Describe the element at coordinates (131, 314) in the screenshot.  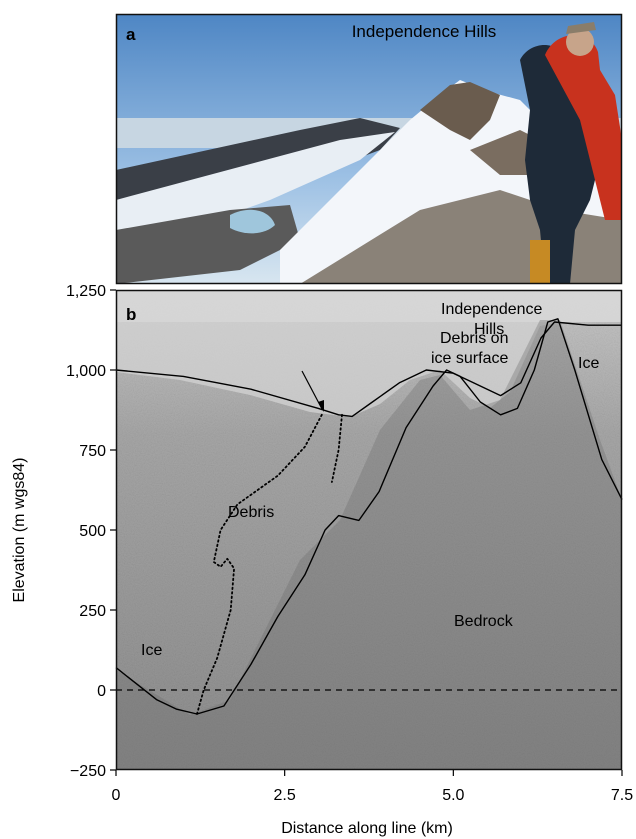
I see `panel-b-label: b` at that location.